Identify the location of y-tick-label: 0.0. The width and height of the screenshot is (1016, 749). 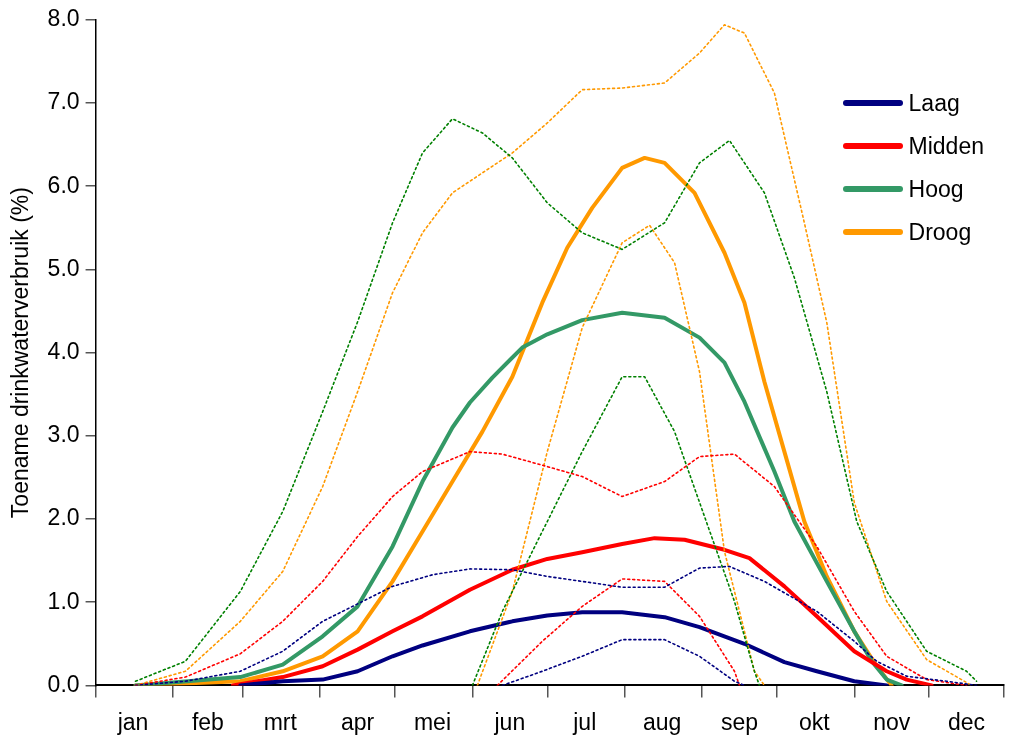
(63, 683).